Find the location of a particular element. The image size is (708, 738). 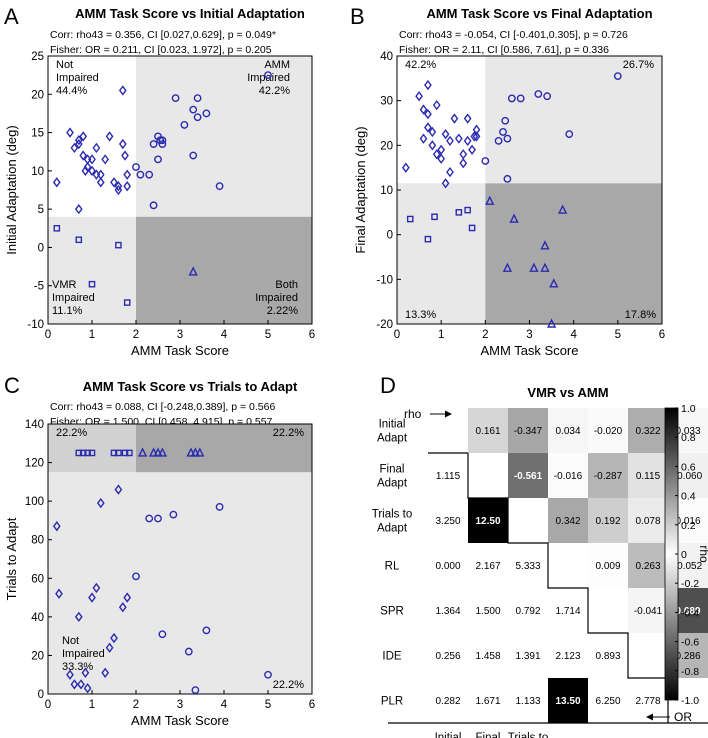

x-tick-label: 2 is located at coordinates (136, 335).